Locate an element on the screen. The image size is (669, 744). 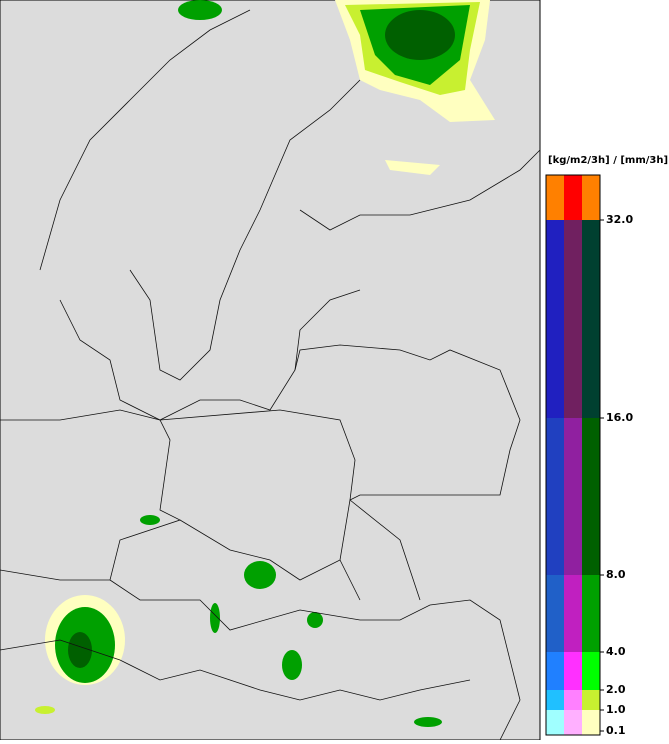
legend-tick-label: 1.0 is located at coordinates (616, 709).